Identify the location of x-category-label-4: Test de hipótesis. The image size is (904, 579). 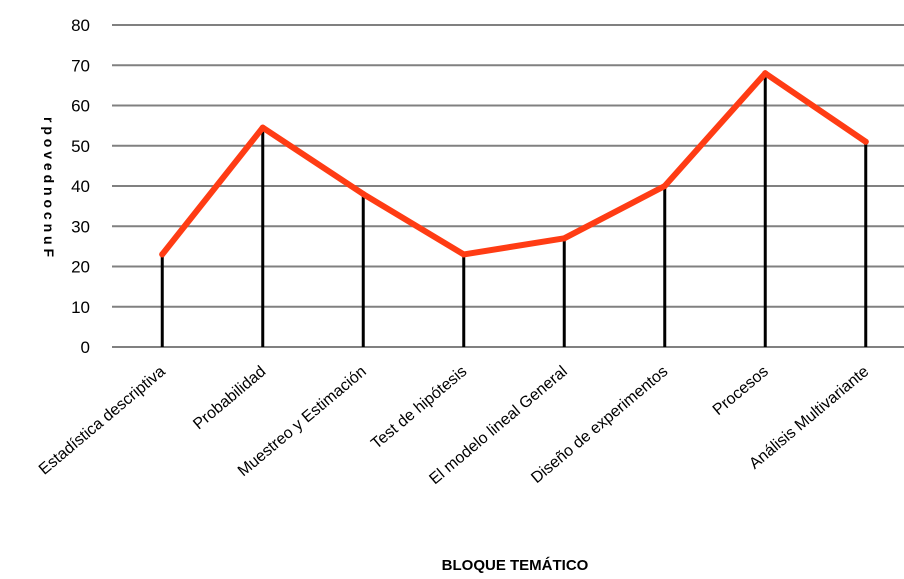
(419, 408).